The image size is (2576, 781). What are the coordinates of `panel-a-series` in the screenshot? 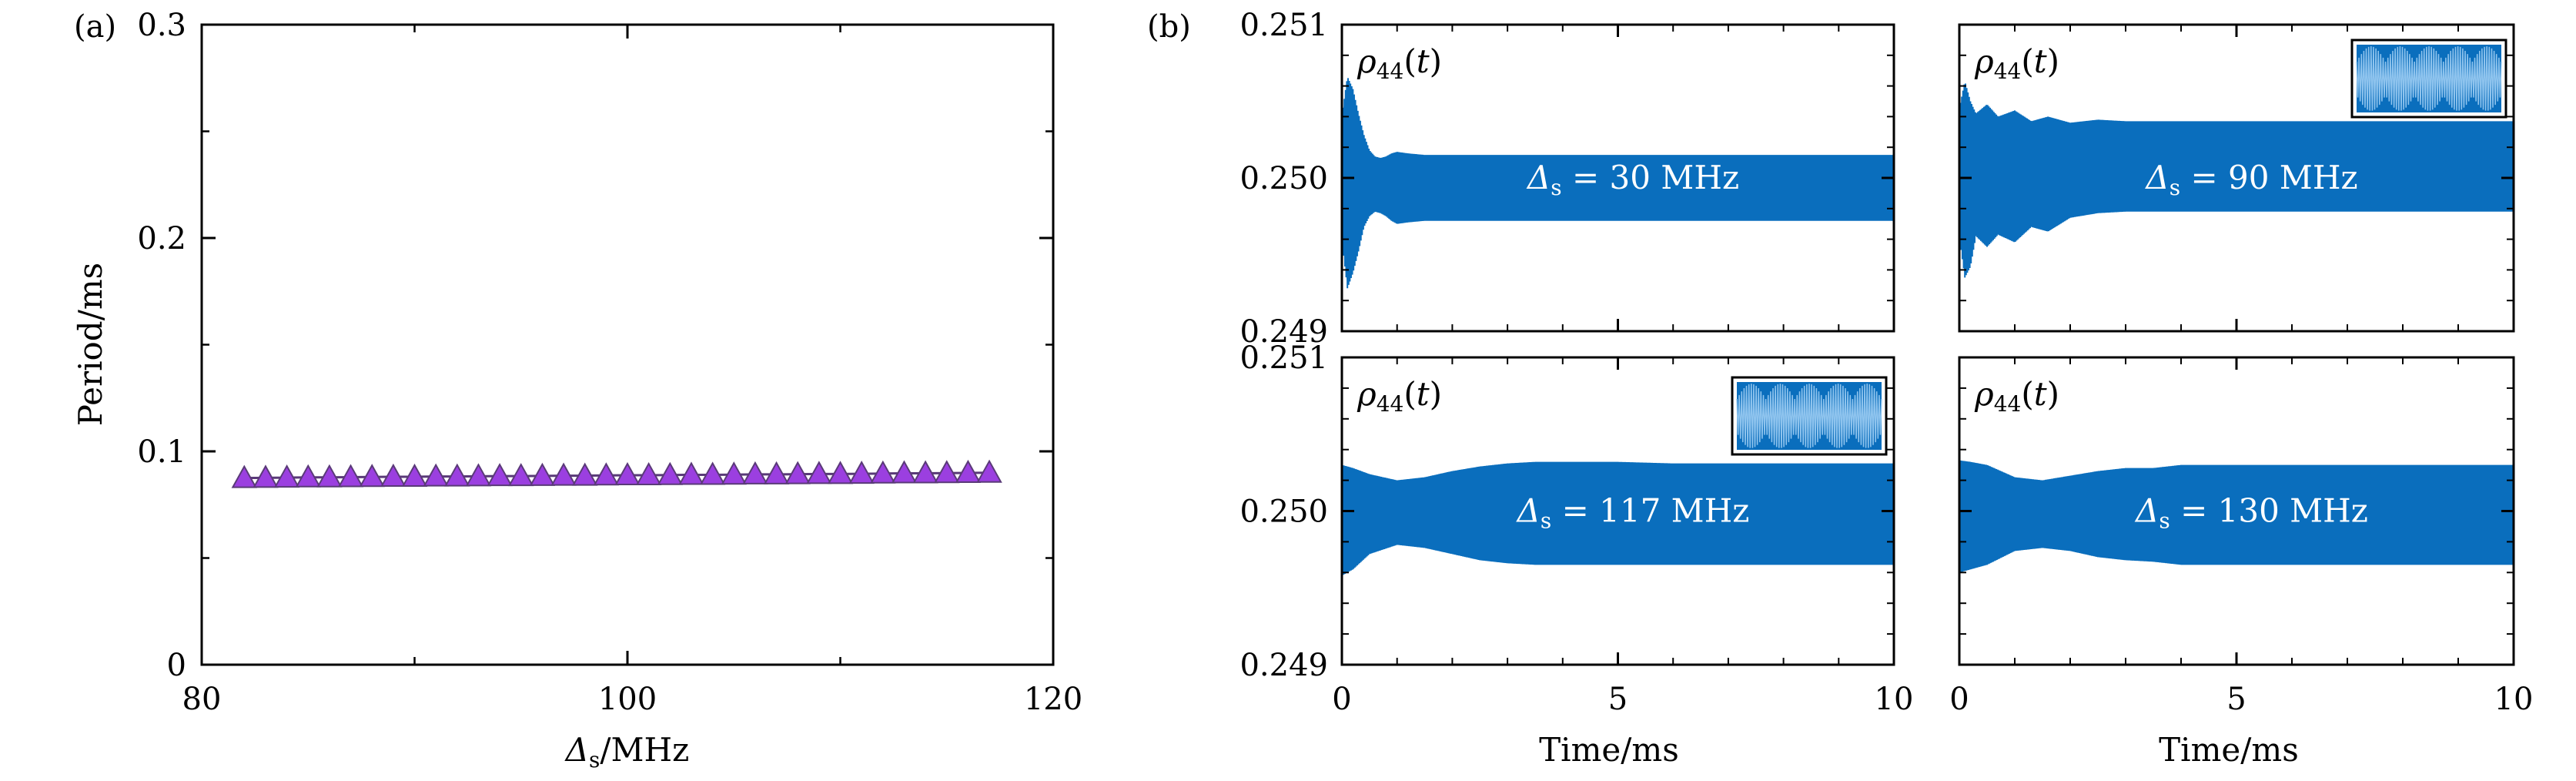 It's located at (616, 474).